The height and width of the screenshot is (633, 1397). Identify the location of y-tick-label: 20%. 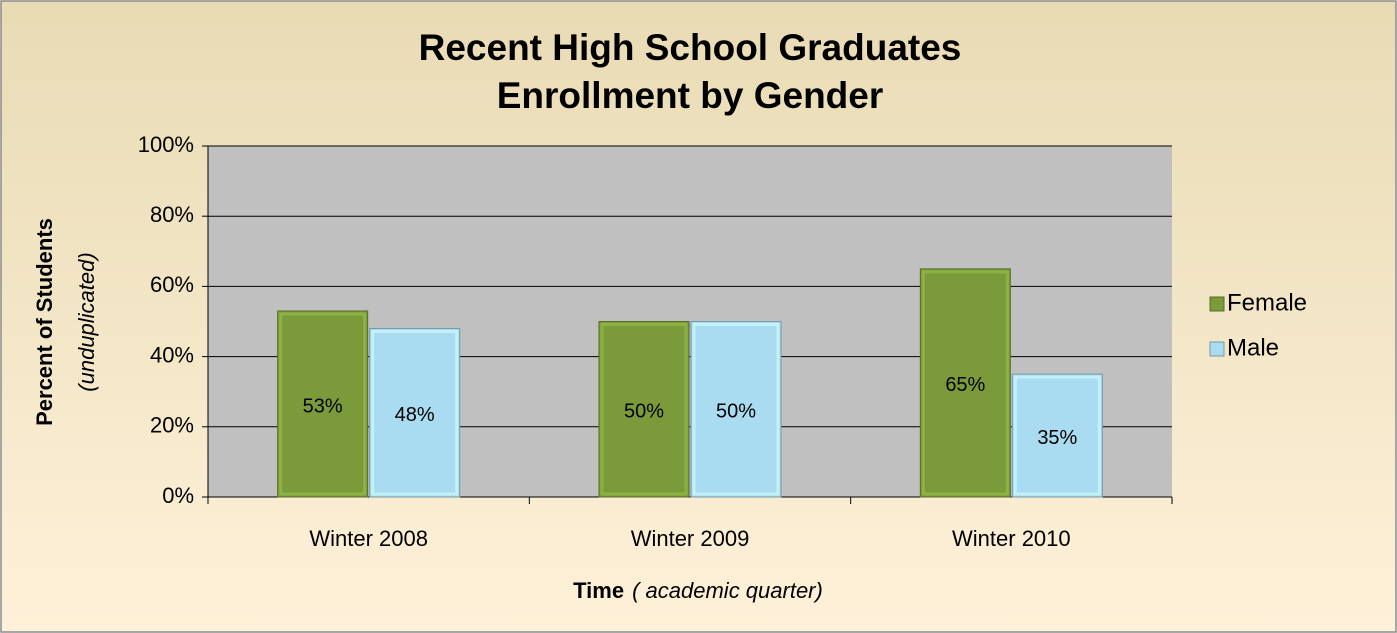
(172, 425).